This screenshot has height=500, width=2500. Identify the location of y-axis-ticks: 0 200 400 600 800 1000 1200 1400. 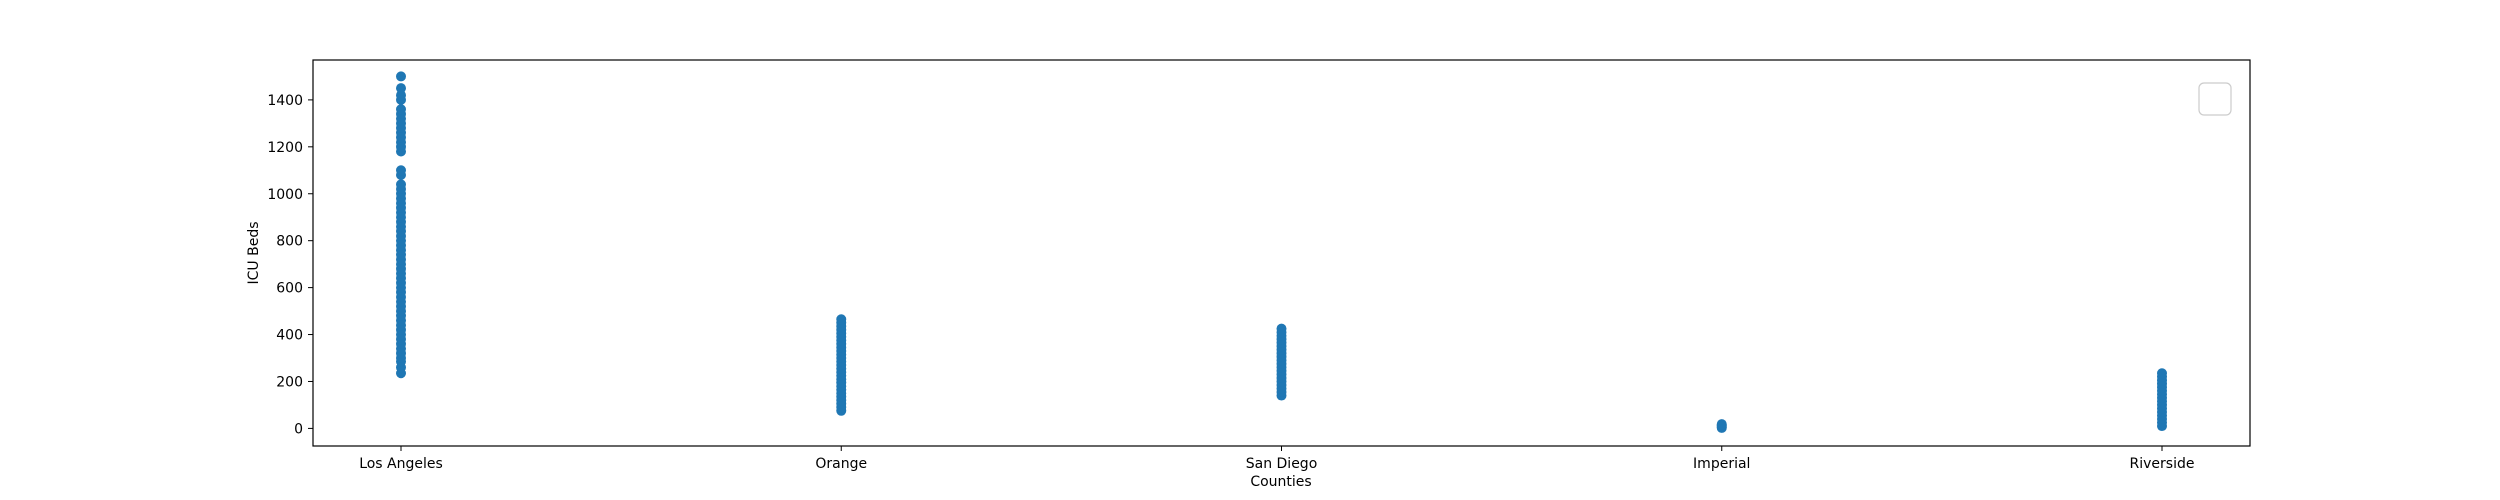
(290, 265).